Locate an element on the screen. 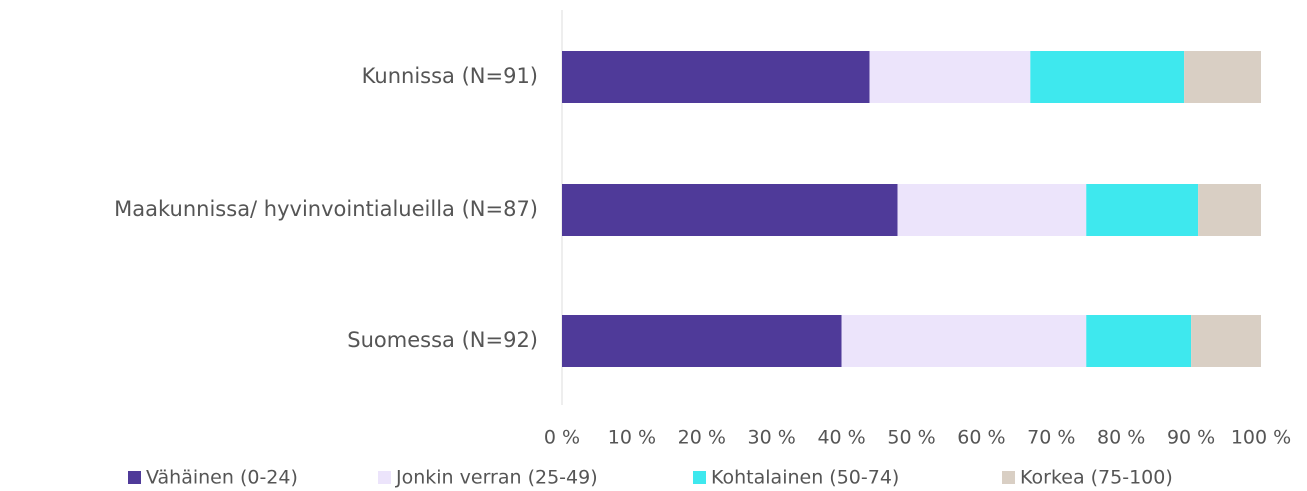  legend-label: Kohtalainen (50-74) is located at coordinates (805, 478).